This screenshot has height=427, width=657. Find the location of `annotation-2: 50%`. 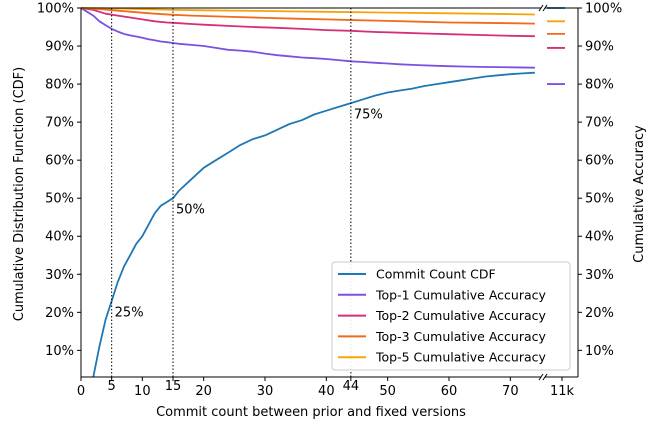

annotation-2: 50% is located at coordinates (190, 210).